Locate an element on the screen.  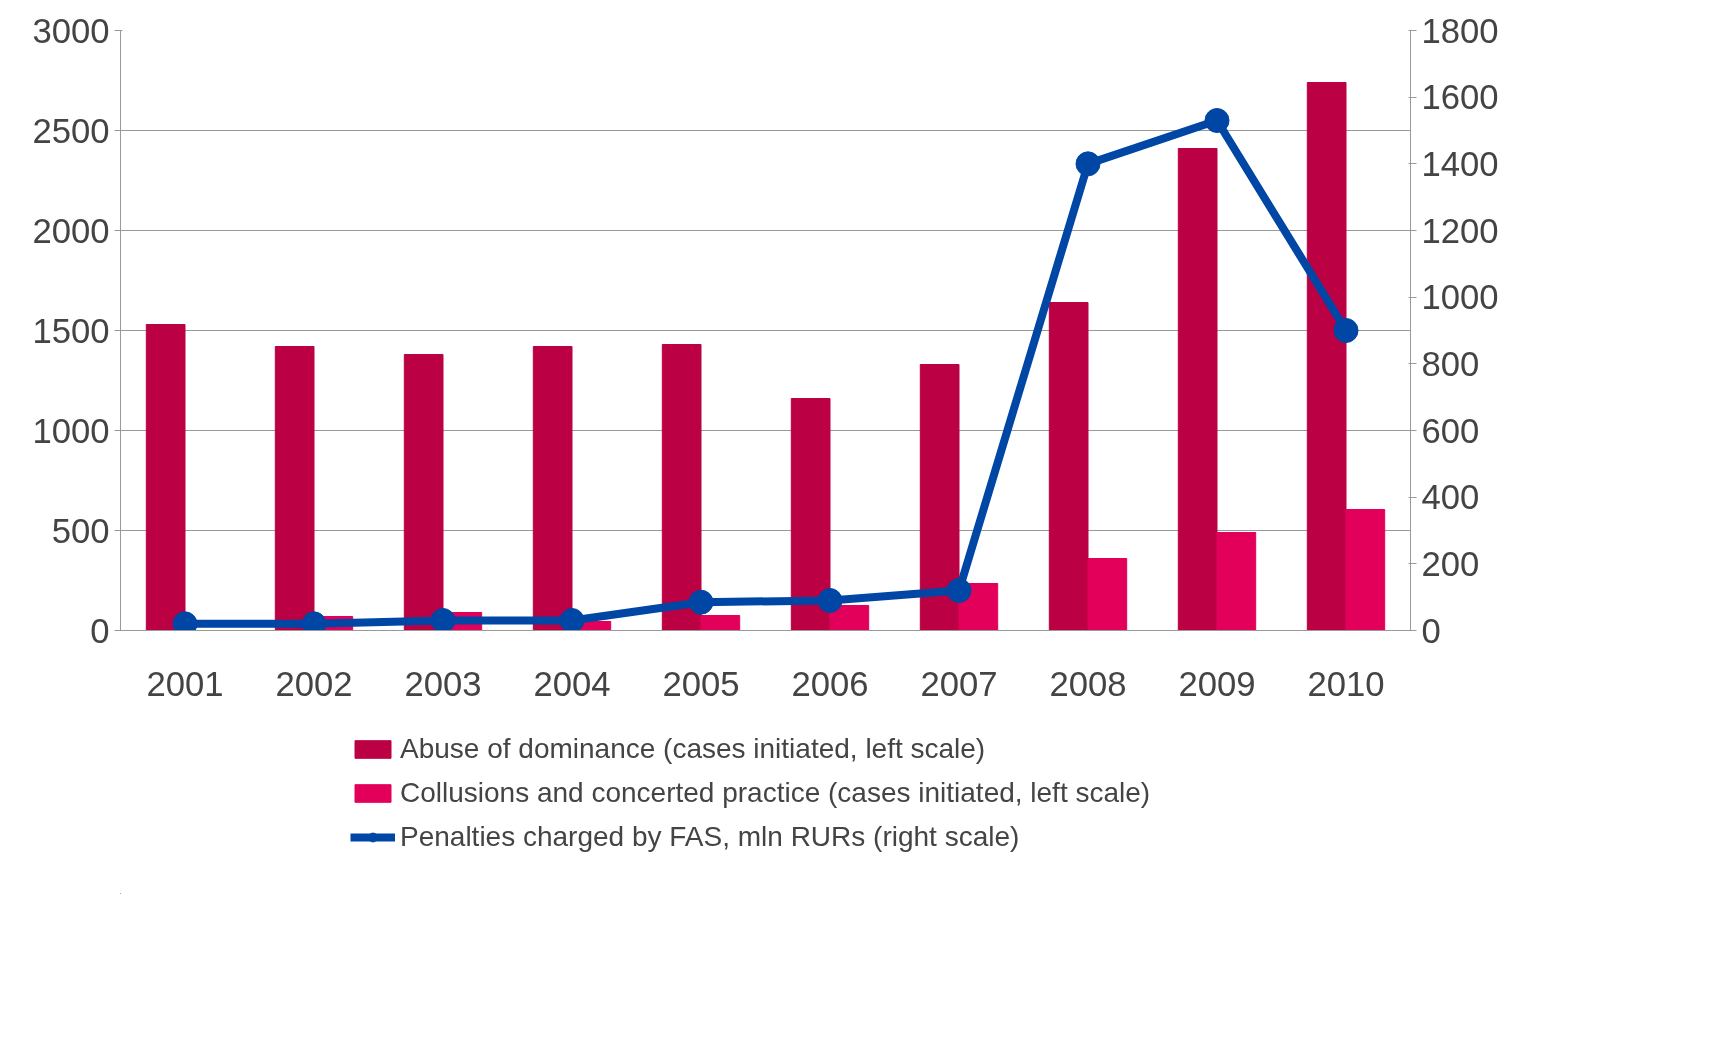
y-tick-label: 1000 is located at coordinates (71, 430).